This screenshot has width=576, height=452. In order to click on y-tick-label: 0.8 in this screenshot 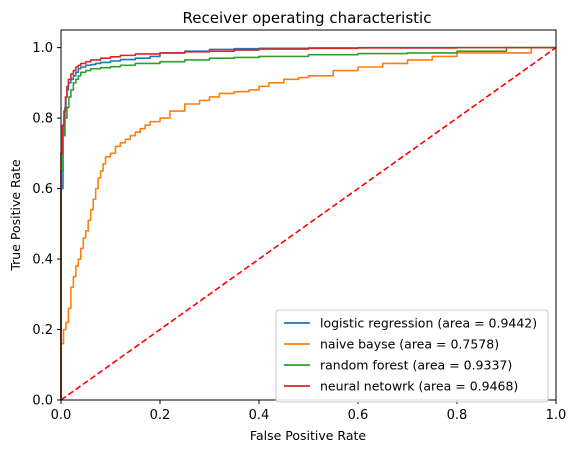, I will do `click(42, 119)`.